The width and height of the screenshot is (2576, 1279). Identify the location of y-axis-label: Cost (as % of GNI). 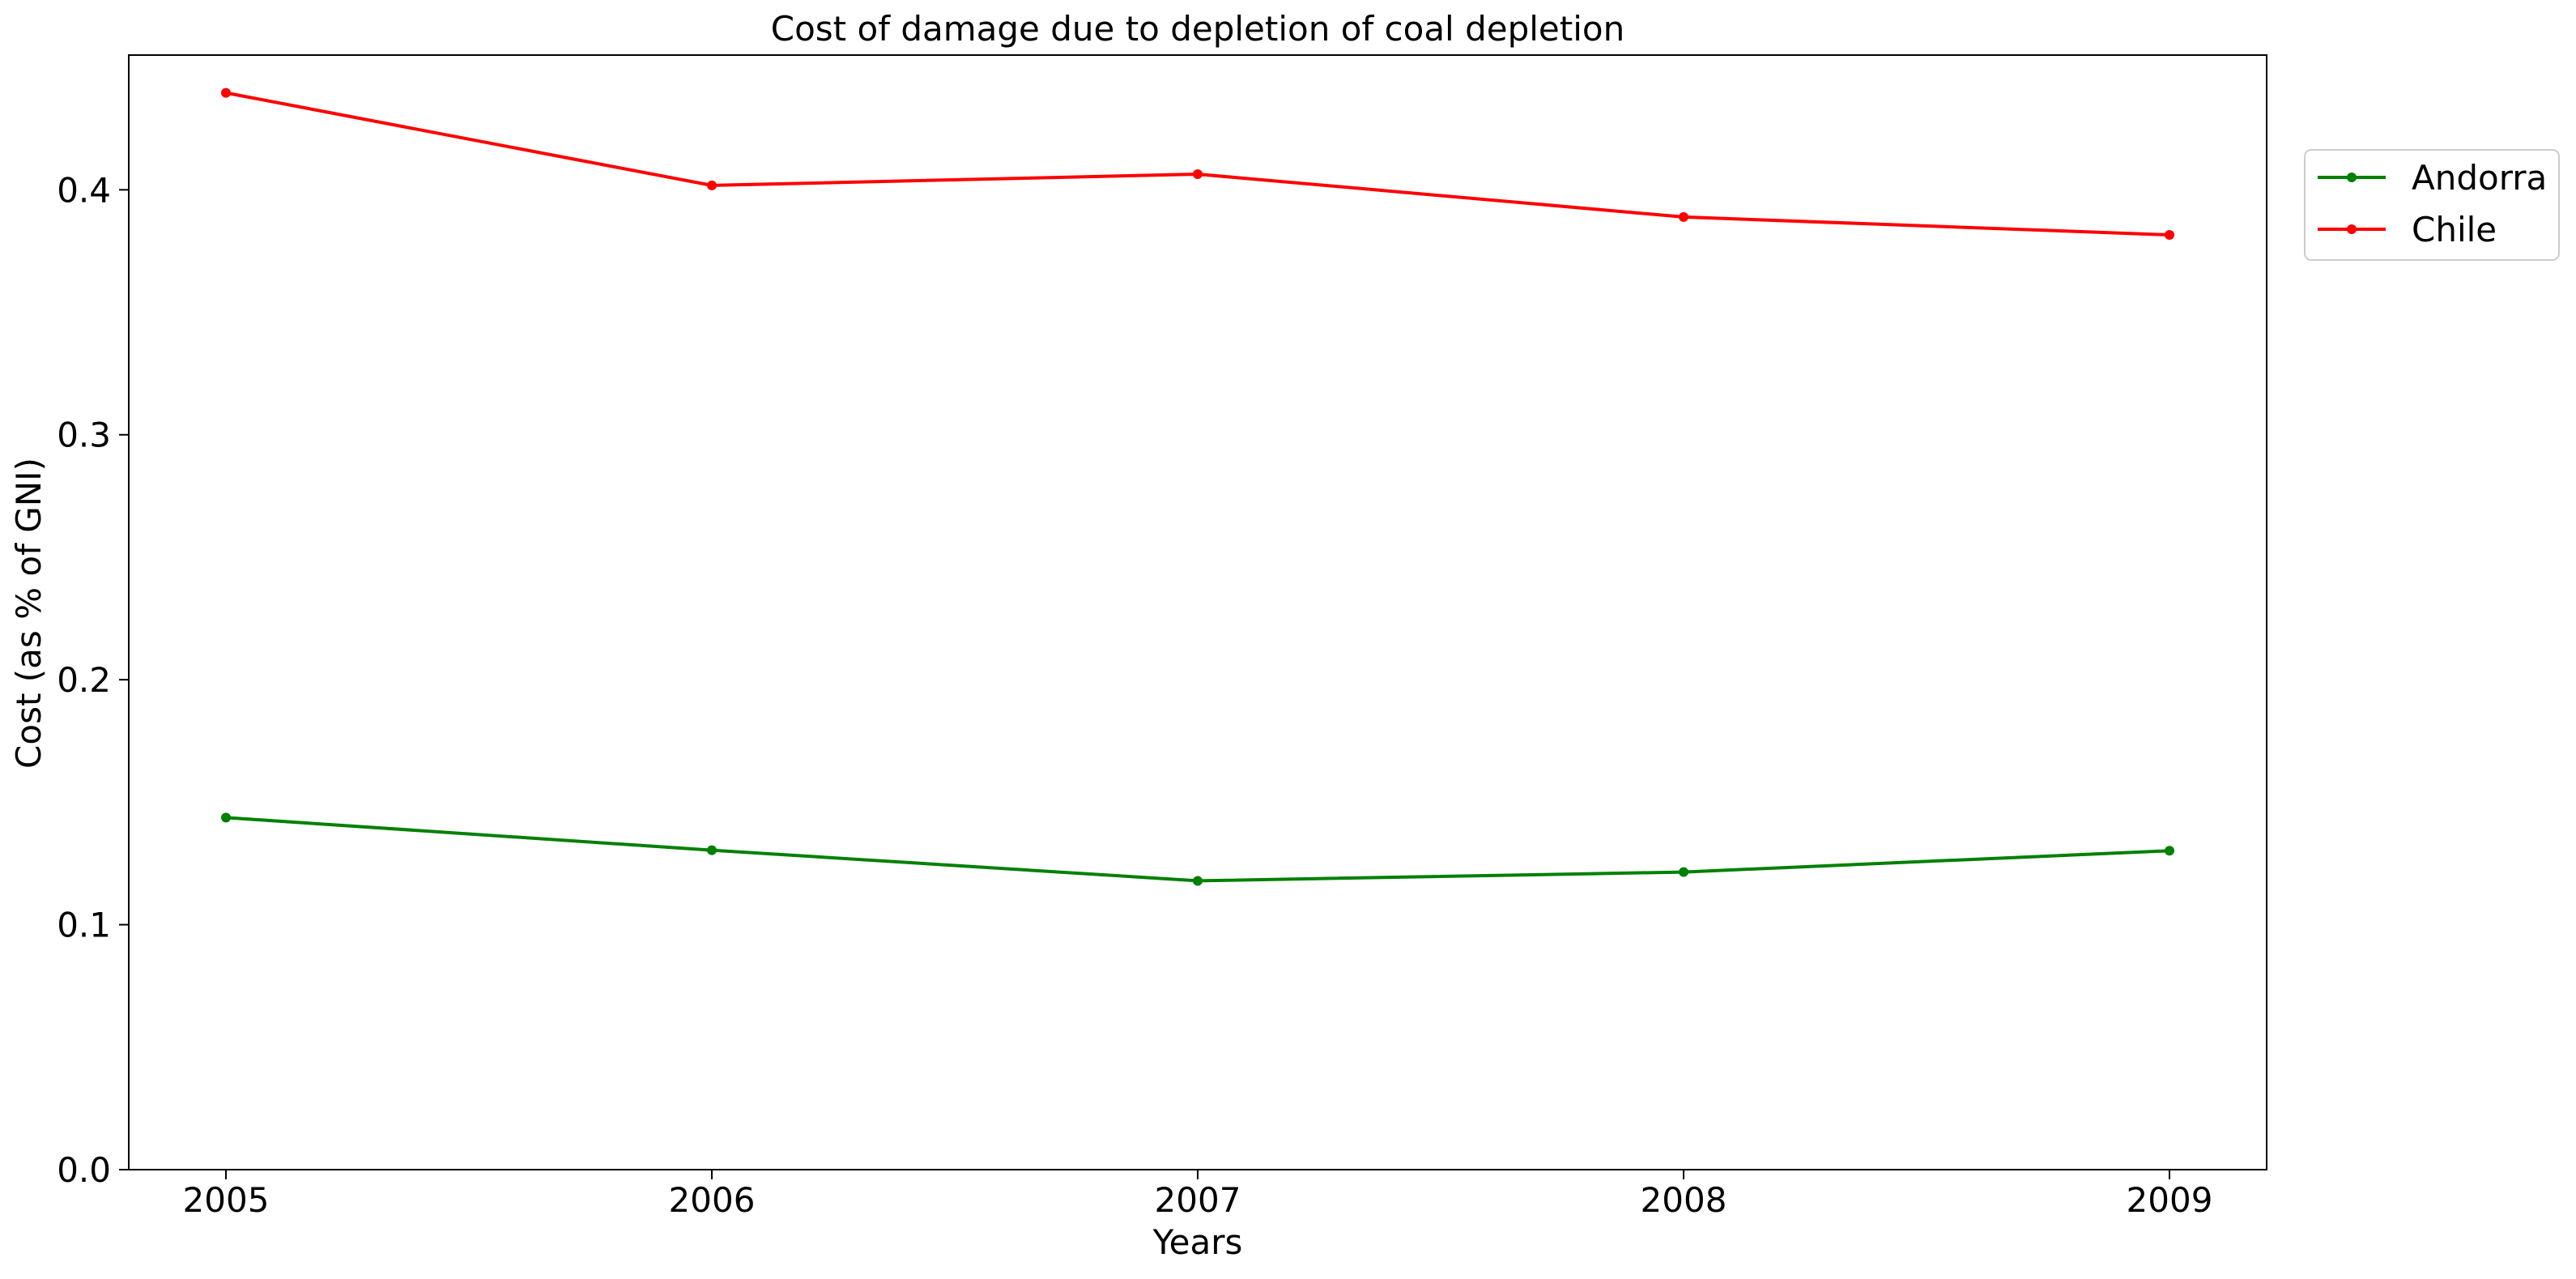
(29, 613).